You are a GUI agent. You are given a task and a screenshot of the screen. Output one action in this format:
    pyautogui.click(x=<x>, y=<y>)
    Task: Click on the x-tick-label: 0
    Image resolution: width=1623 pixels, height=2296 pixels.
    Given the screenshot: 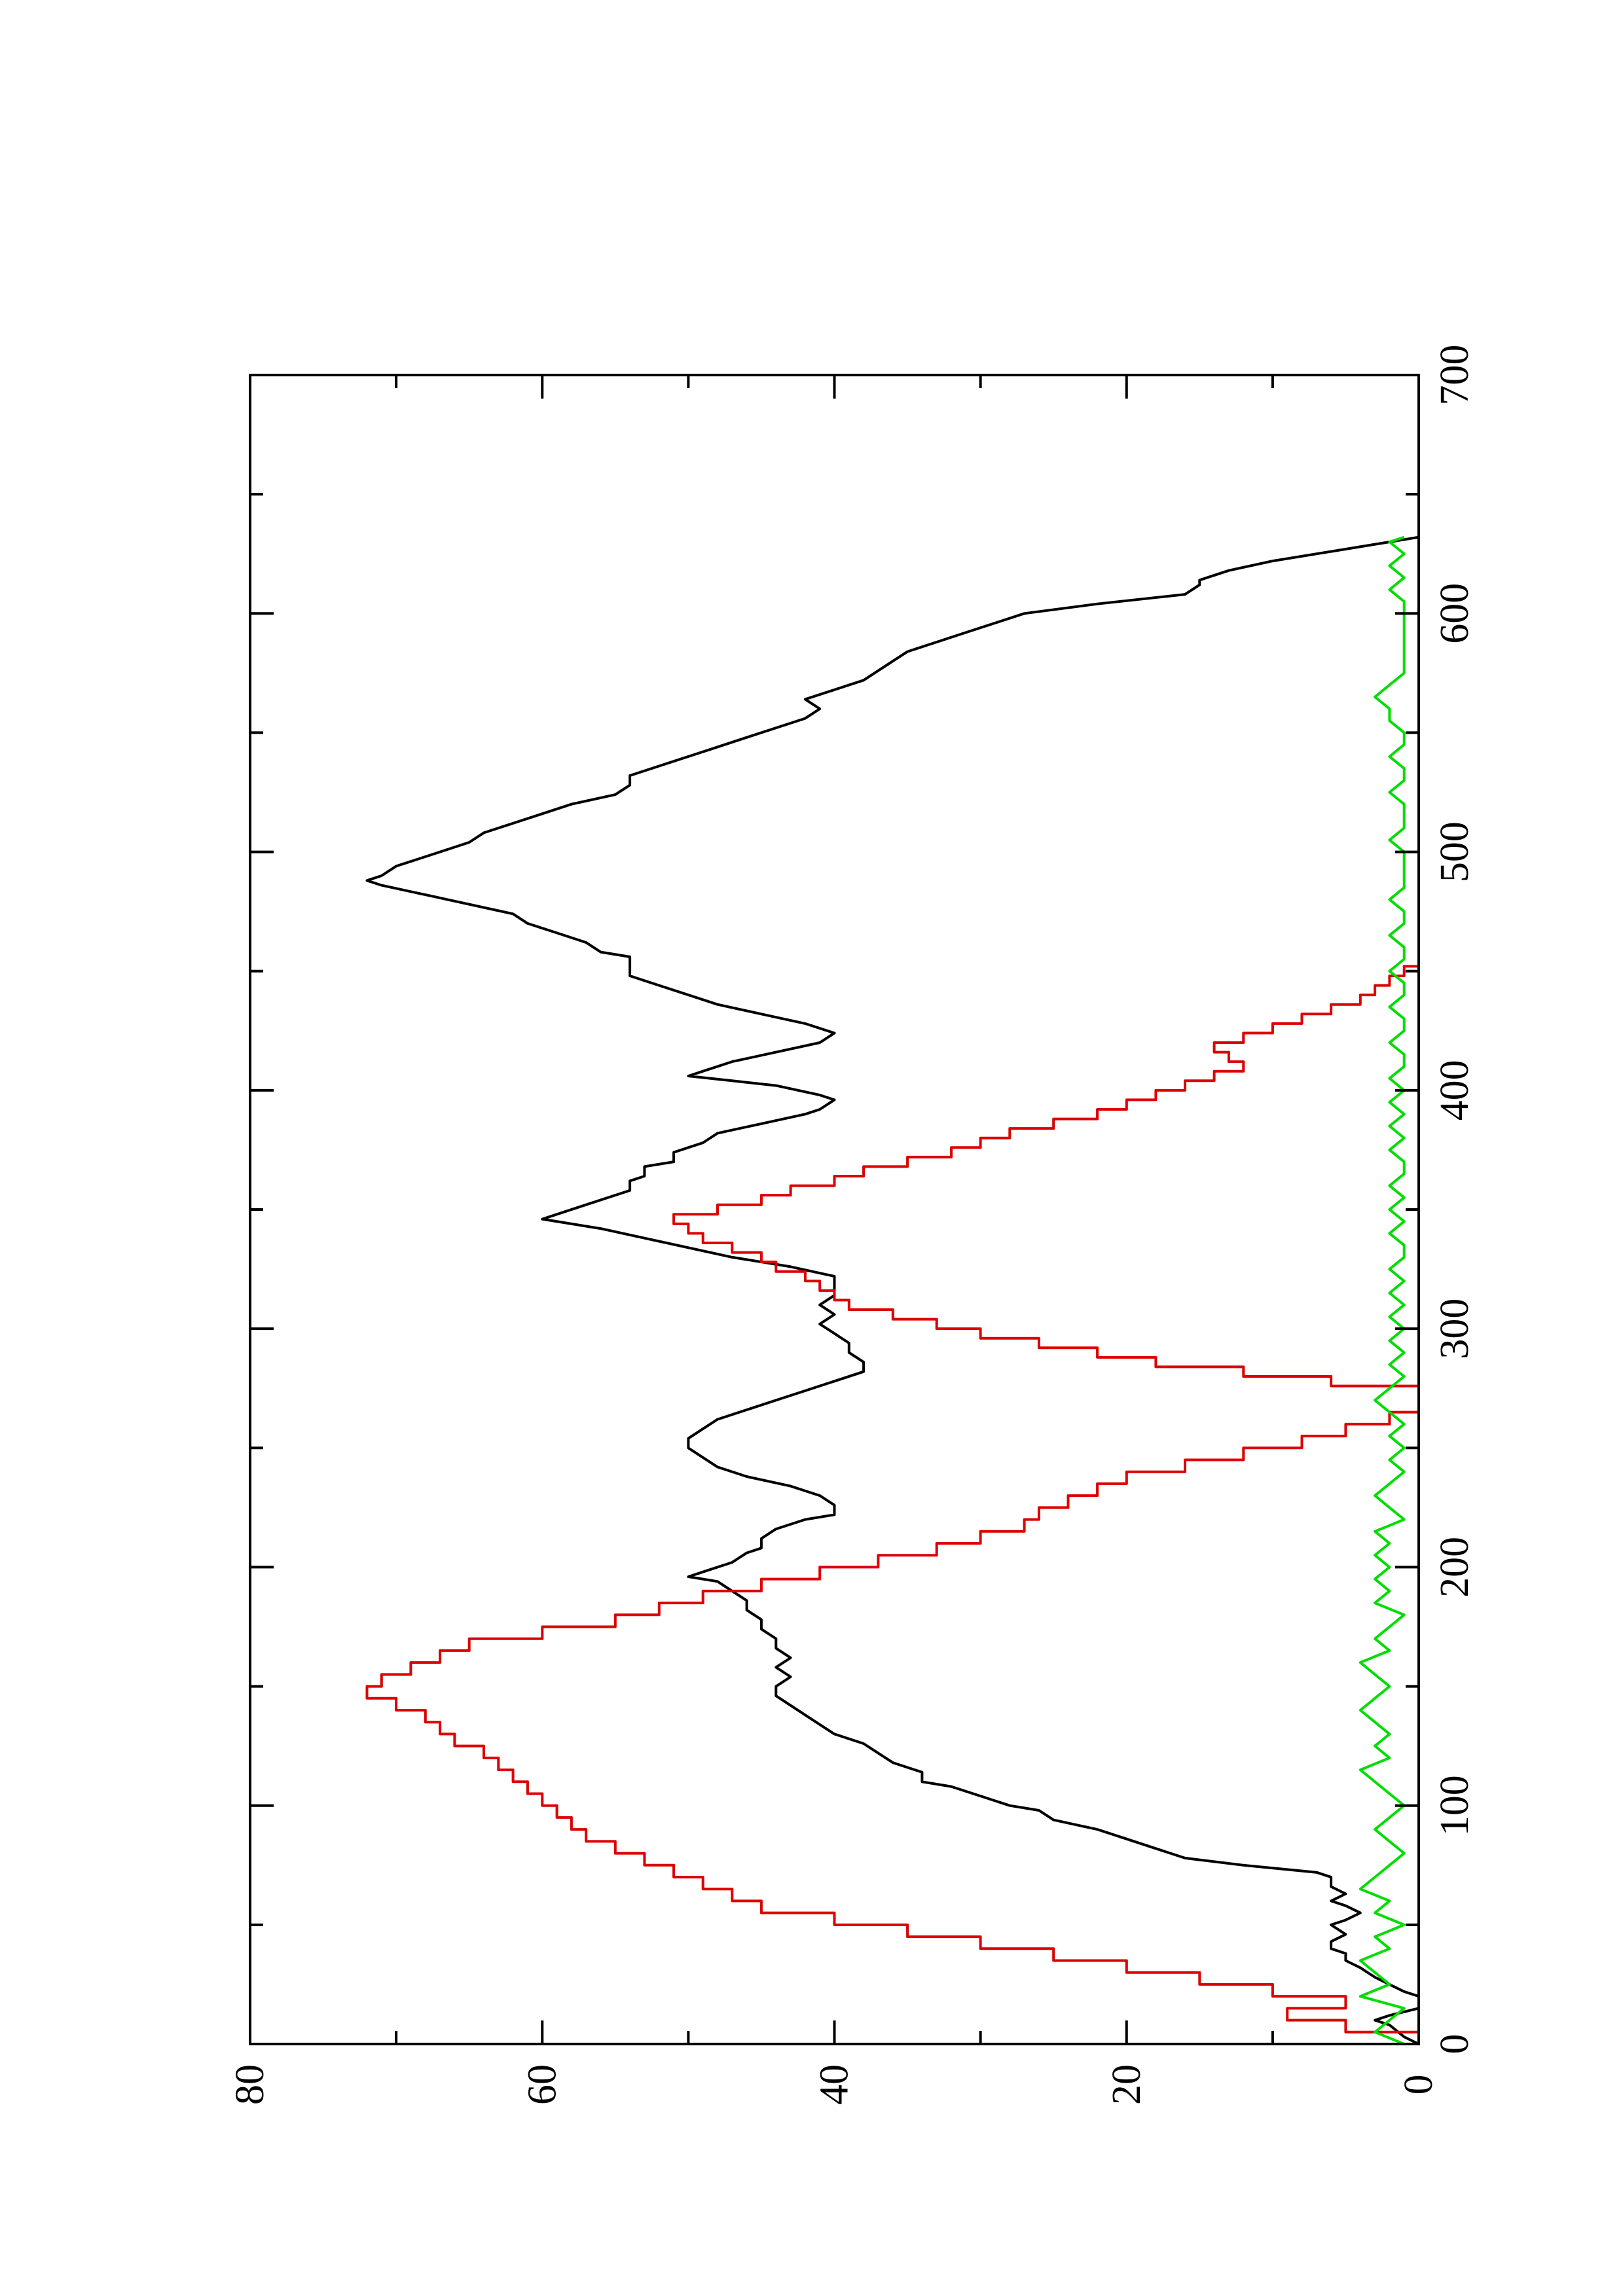 What is the action you would take?
    pyautogui.click(x=1454, y=2044)
    